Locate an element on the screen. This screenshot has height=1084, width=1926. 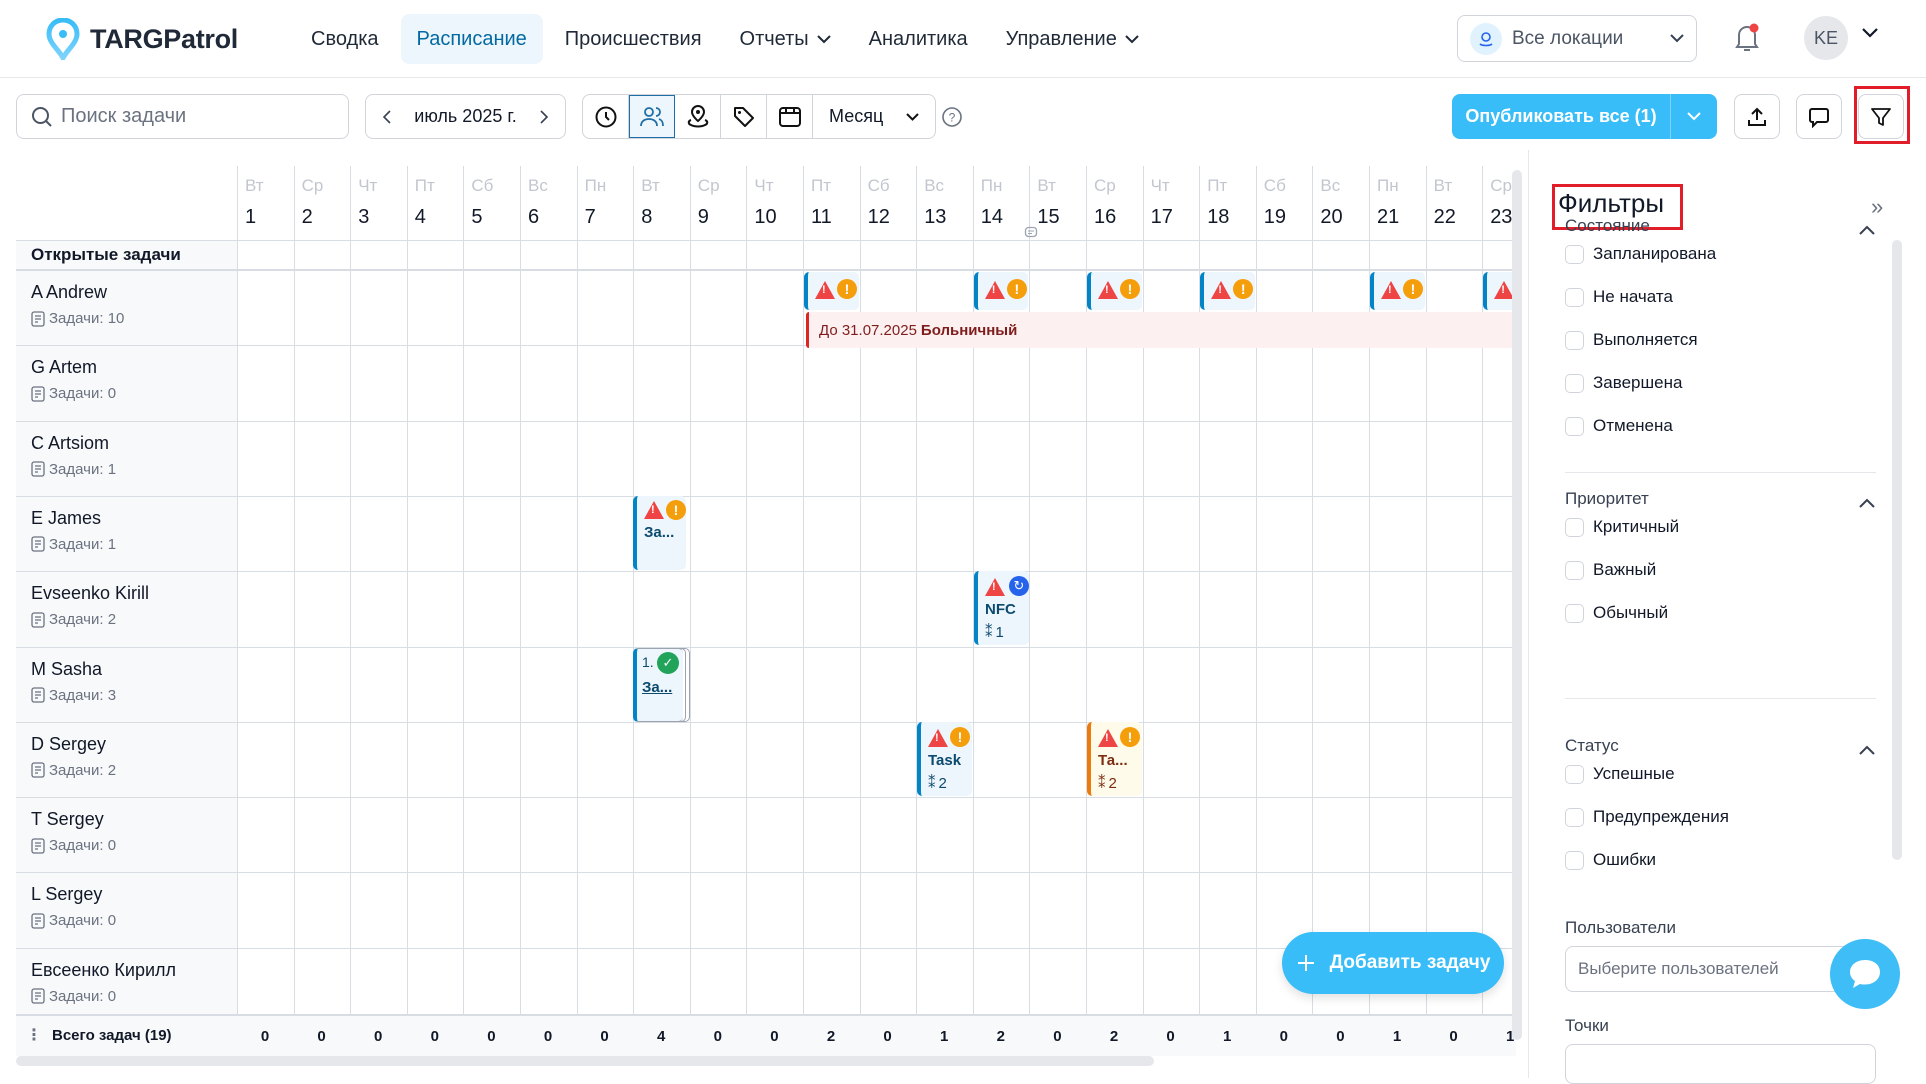
filter-option: Не начата is located at coordinates (1619, 297).